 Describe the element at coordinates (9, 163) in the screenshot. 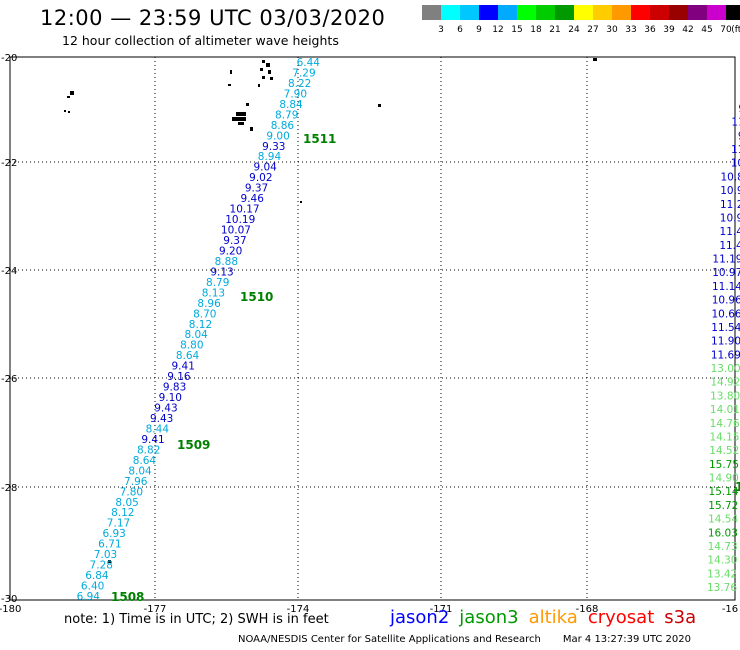

I see `lat-tick-label: -22` at that location.